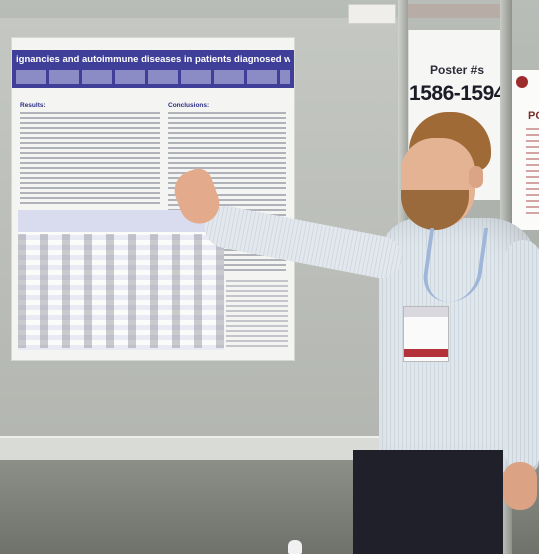  I want to click on sign-range: 1586-1594, so click(457, 93).